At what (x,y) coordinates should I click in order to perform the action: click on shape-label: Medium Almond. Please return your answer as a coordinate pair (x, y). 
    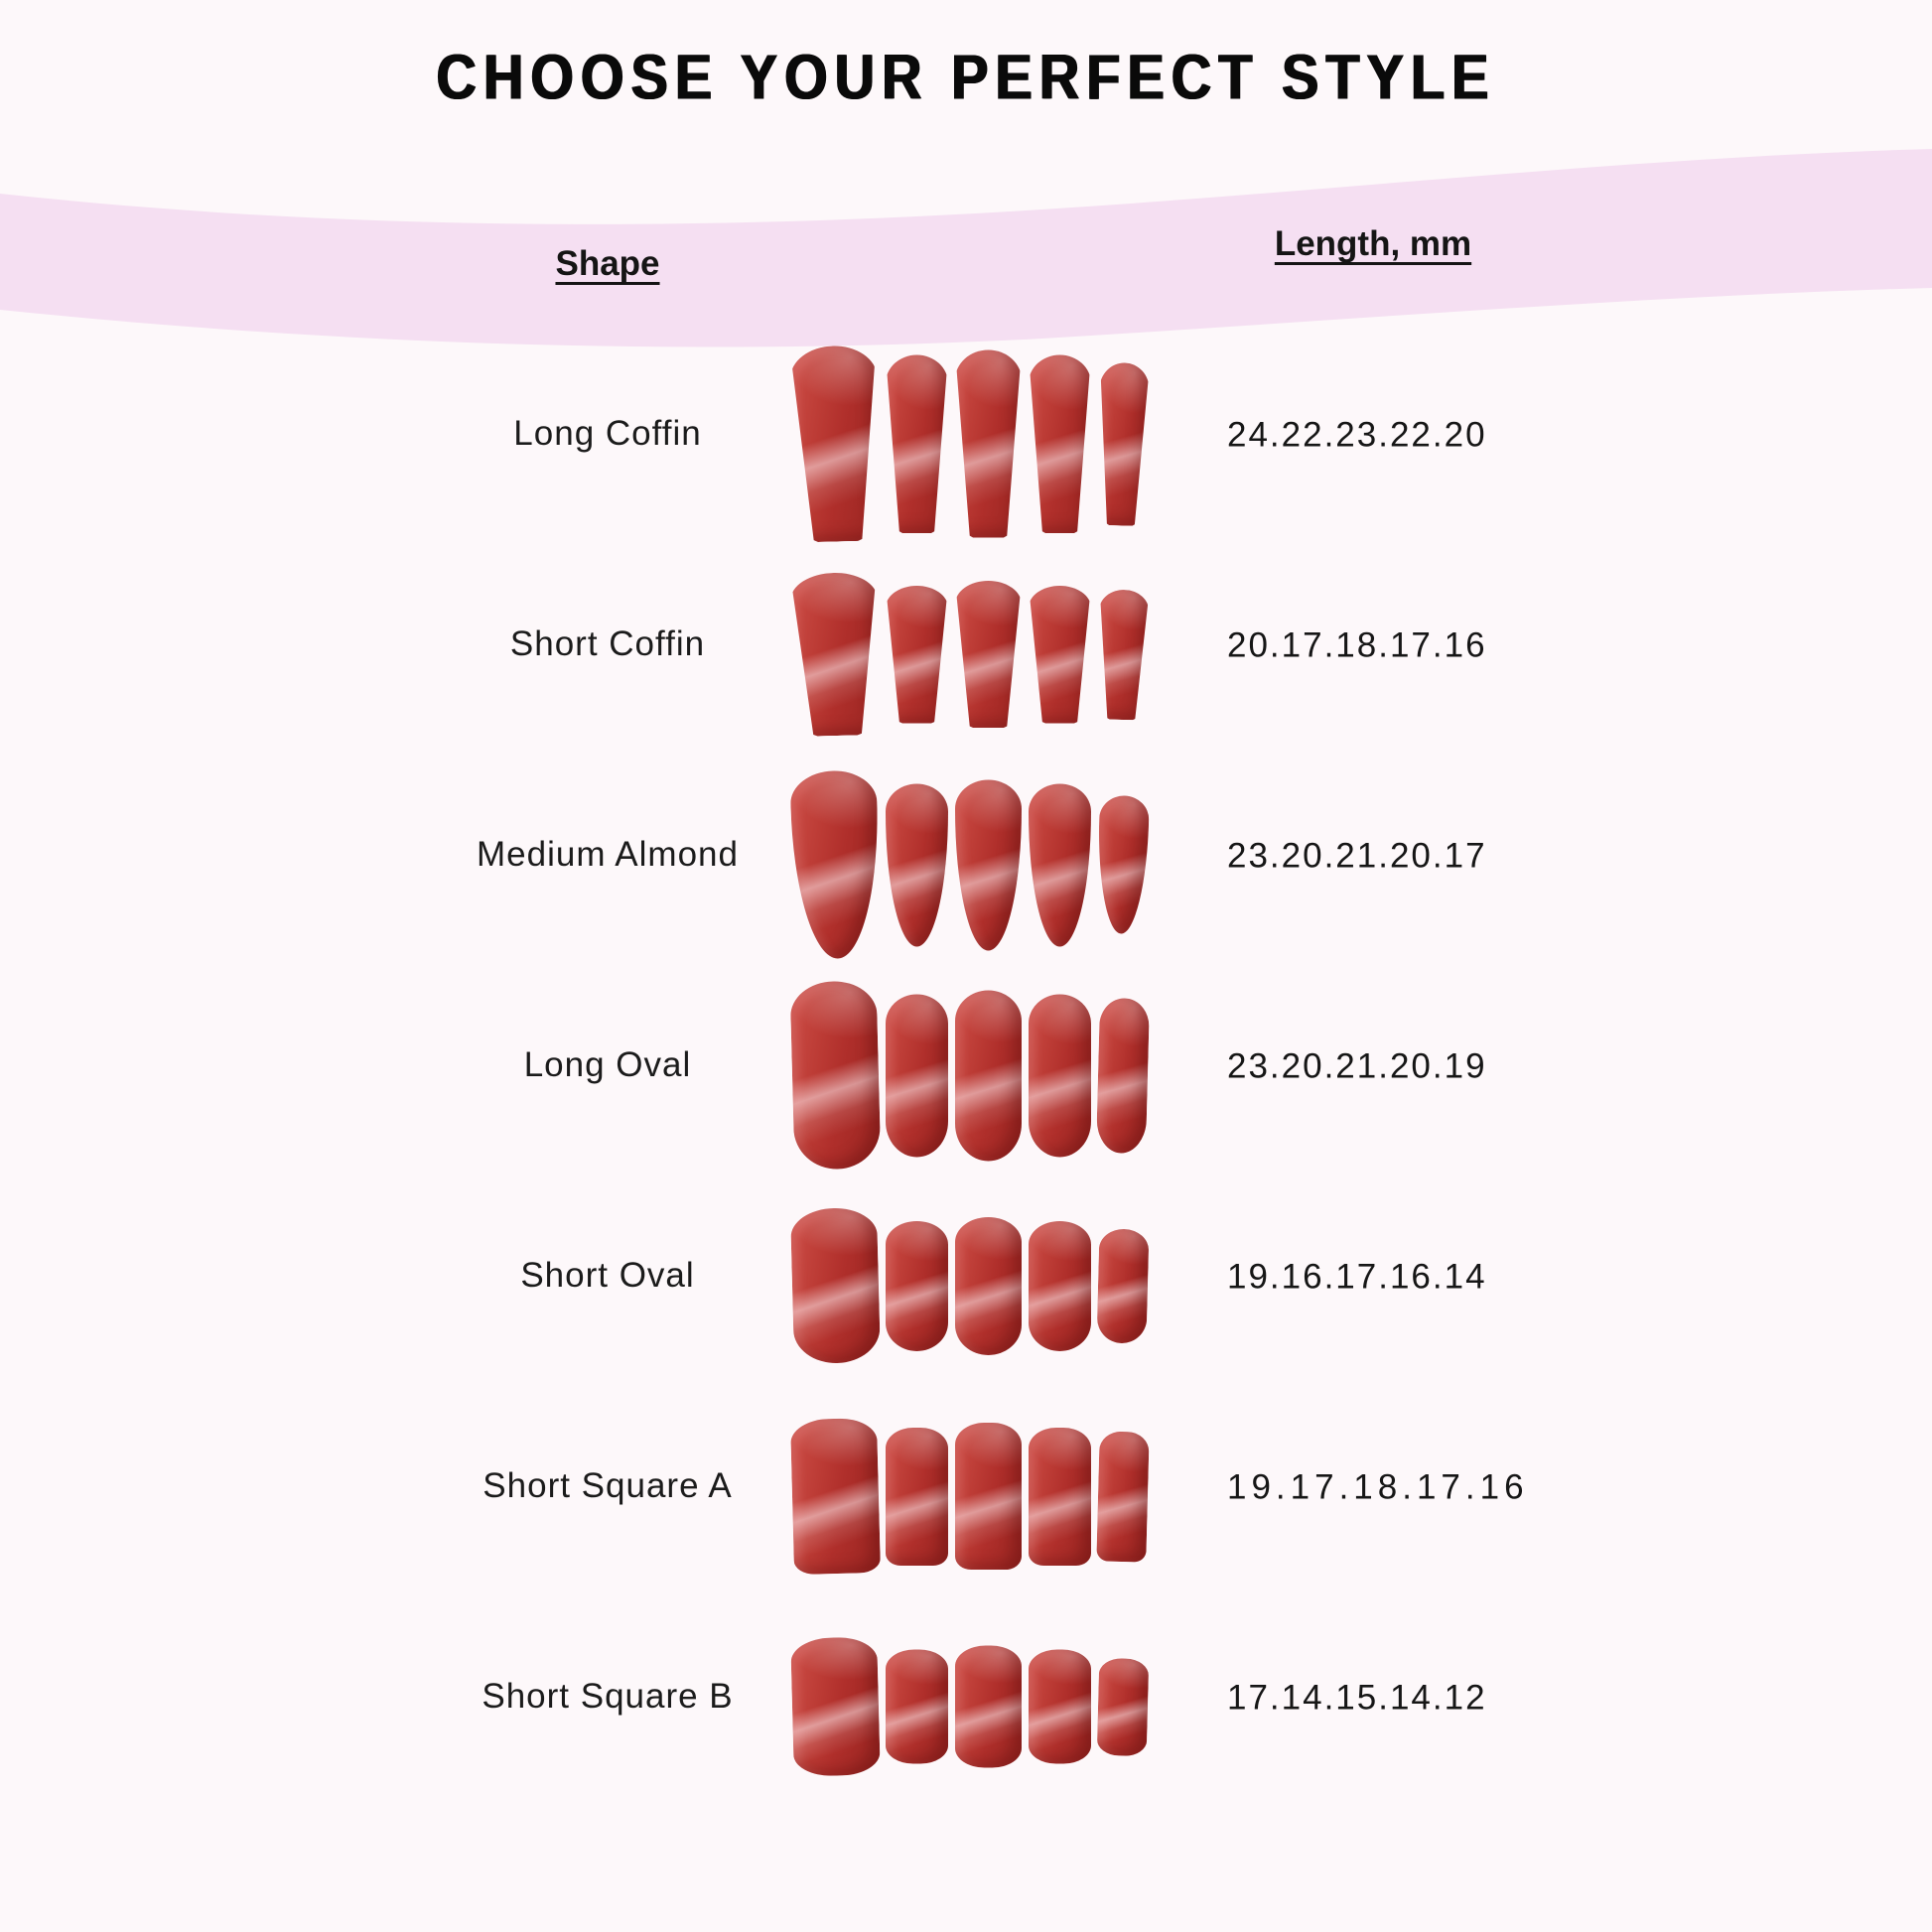
    Looking at the image, I should click on (608, 854).